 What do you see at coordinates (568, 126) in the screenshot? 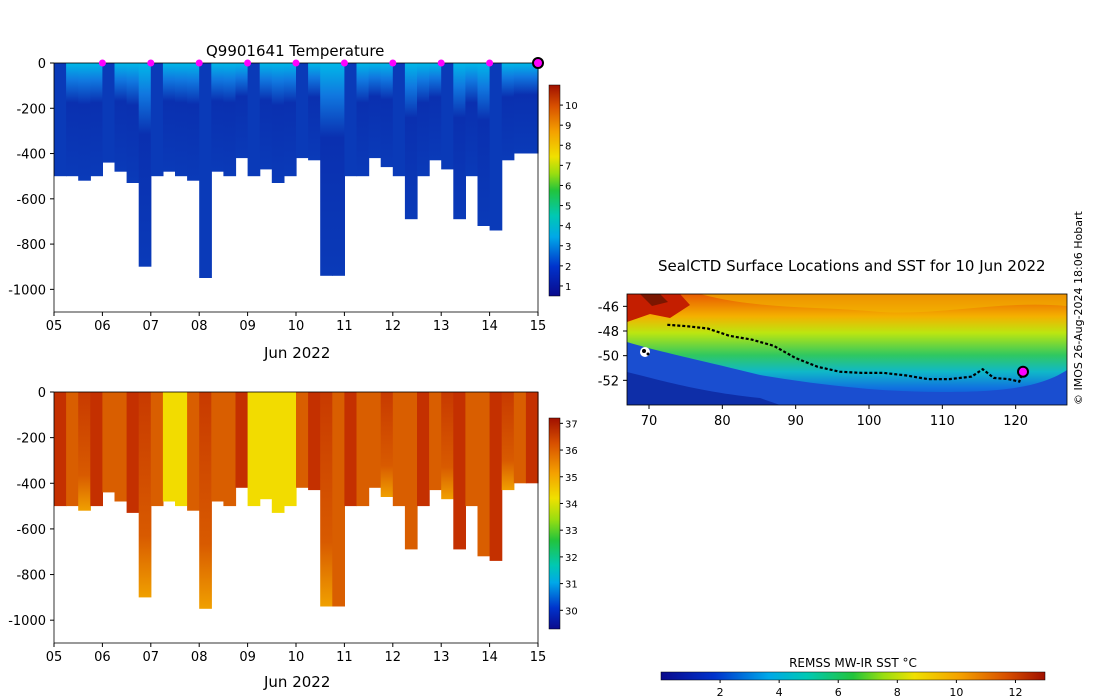
I see `colorbar-tick-label: 9` at bounding box center [568, 126].